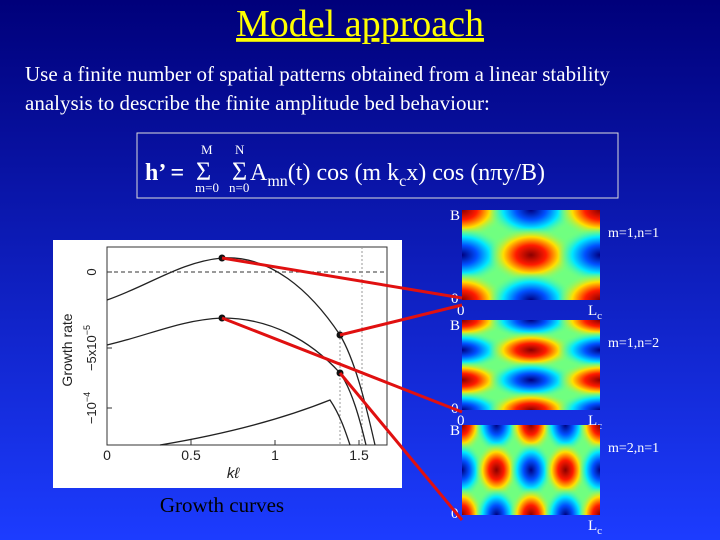 The image size is (720, 540). I want to click on formula-lhs: h’ =, so click(164, 173).